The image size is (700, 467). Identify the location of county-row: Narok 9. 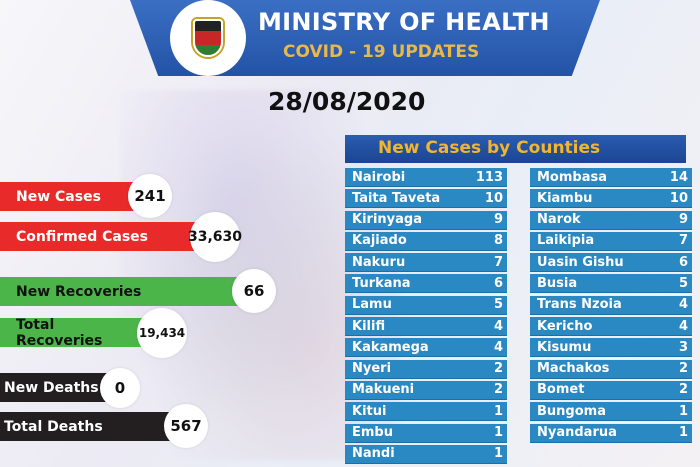
(611, 220).